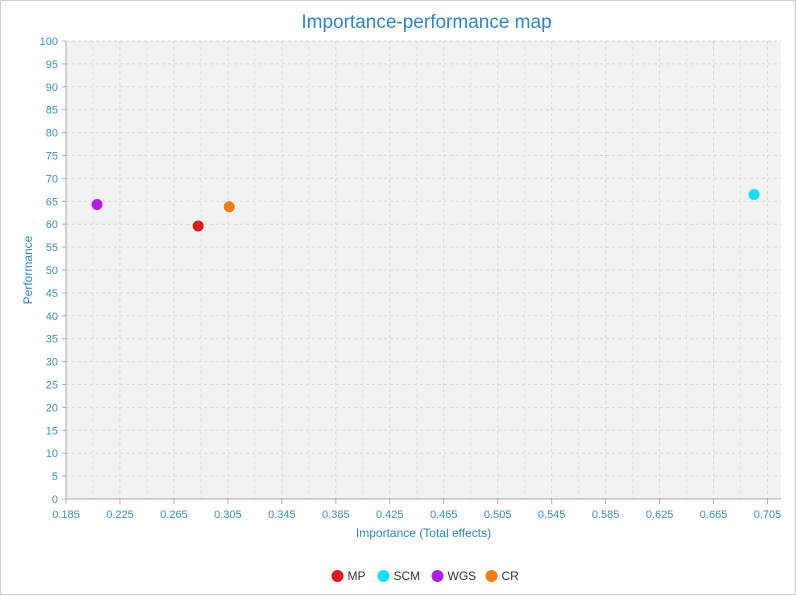  What do you see at coordinates (407, 576) in the screenshot?
I see `legend-label-scm: SCM` at bounding box center [407, 576].